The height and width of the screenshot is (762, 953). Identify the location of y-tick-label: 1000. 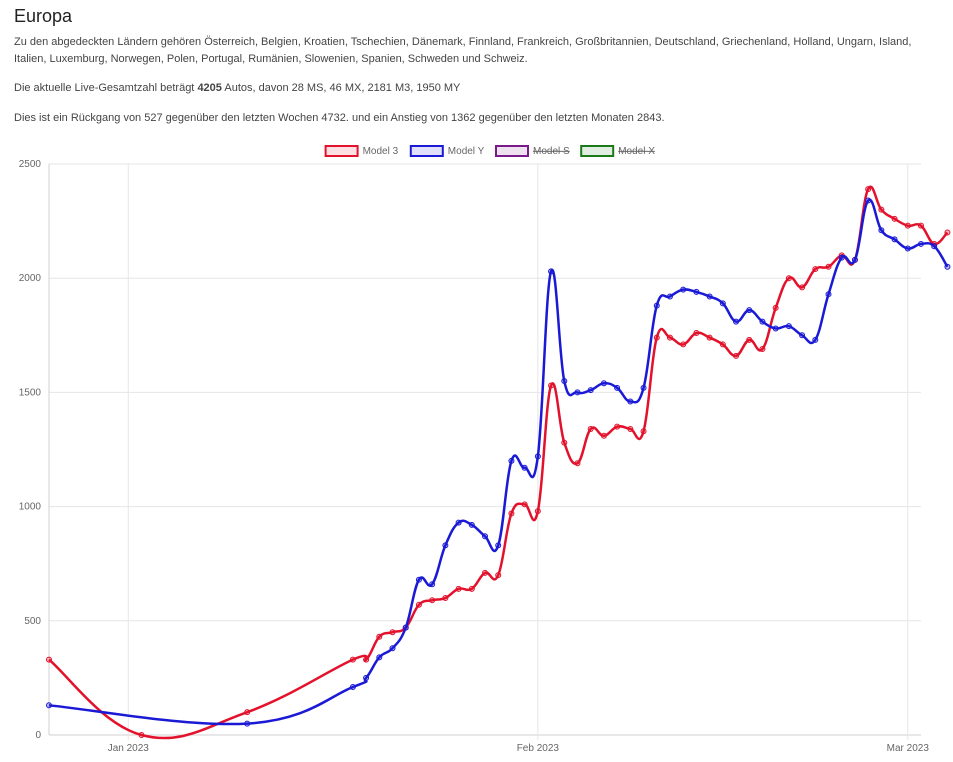
(30, 507).